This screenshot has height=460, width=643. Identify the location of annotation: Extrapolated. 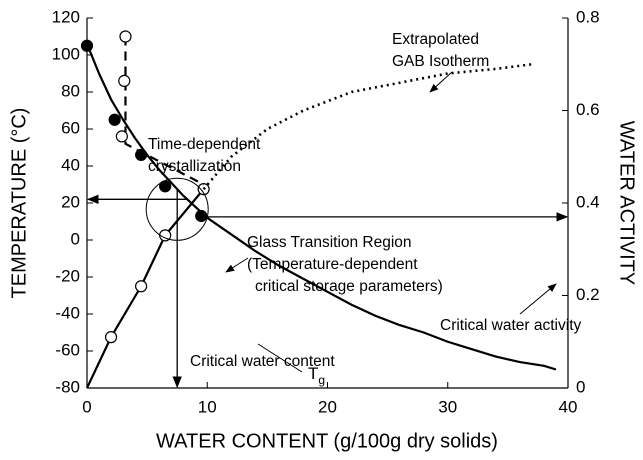
(435, 39).